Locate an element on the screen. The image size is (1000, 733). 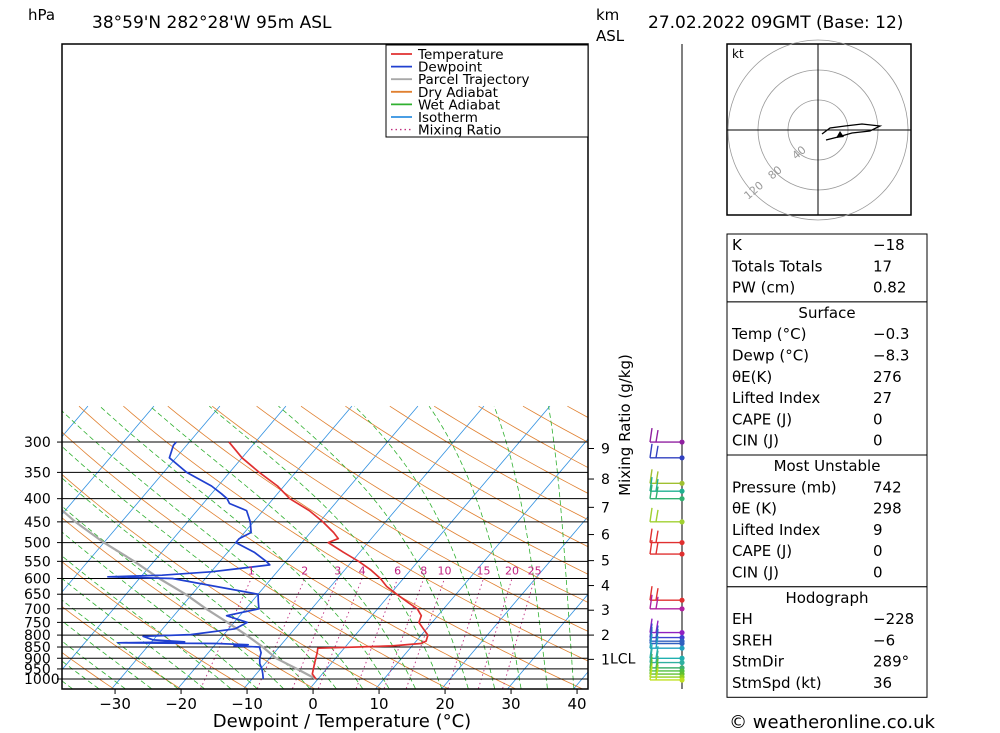
mixing-ratio-label: 2 is located at coordinates (304, 570).